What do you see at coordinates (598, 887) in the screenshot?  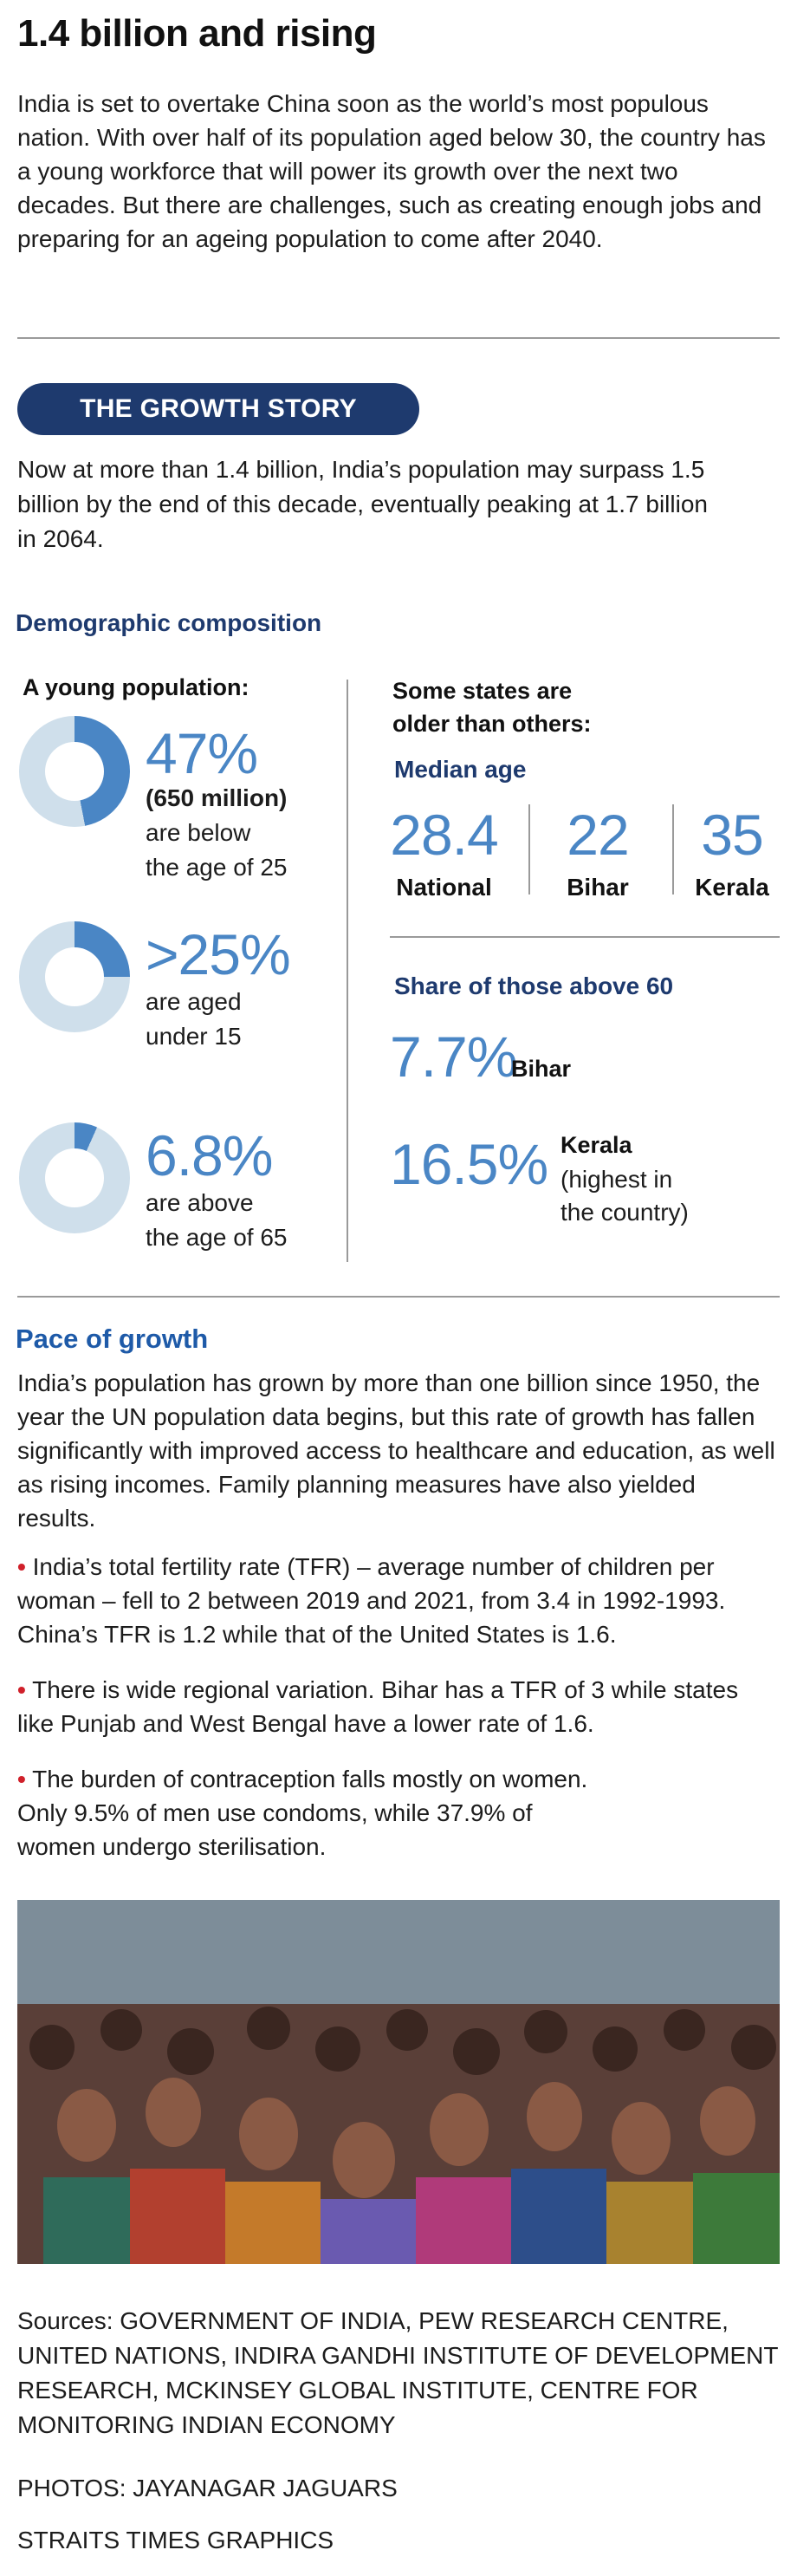 I see `median-label-bihar: Bihar` at bounding box center [598, 887].